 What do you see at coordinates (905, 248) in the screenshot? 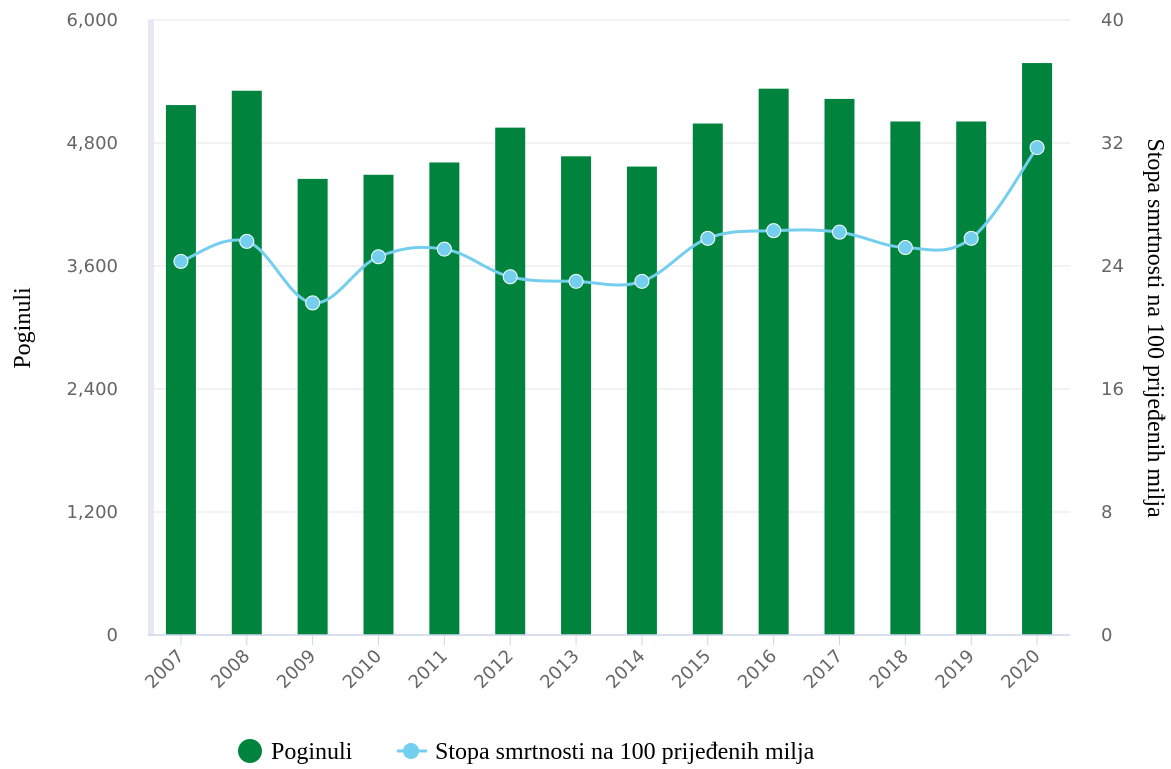
I see `stopa-point-2018` at bounding box center [905, 248].